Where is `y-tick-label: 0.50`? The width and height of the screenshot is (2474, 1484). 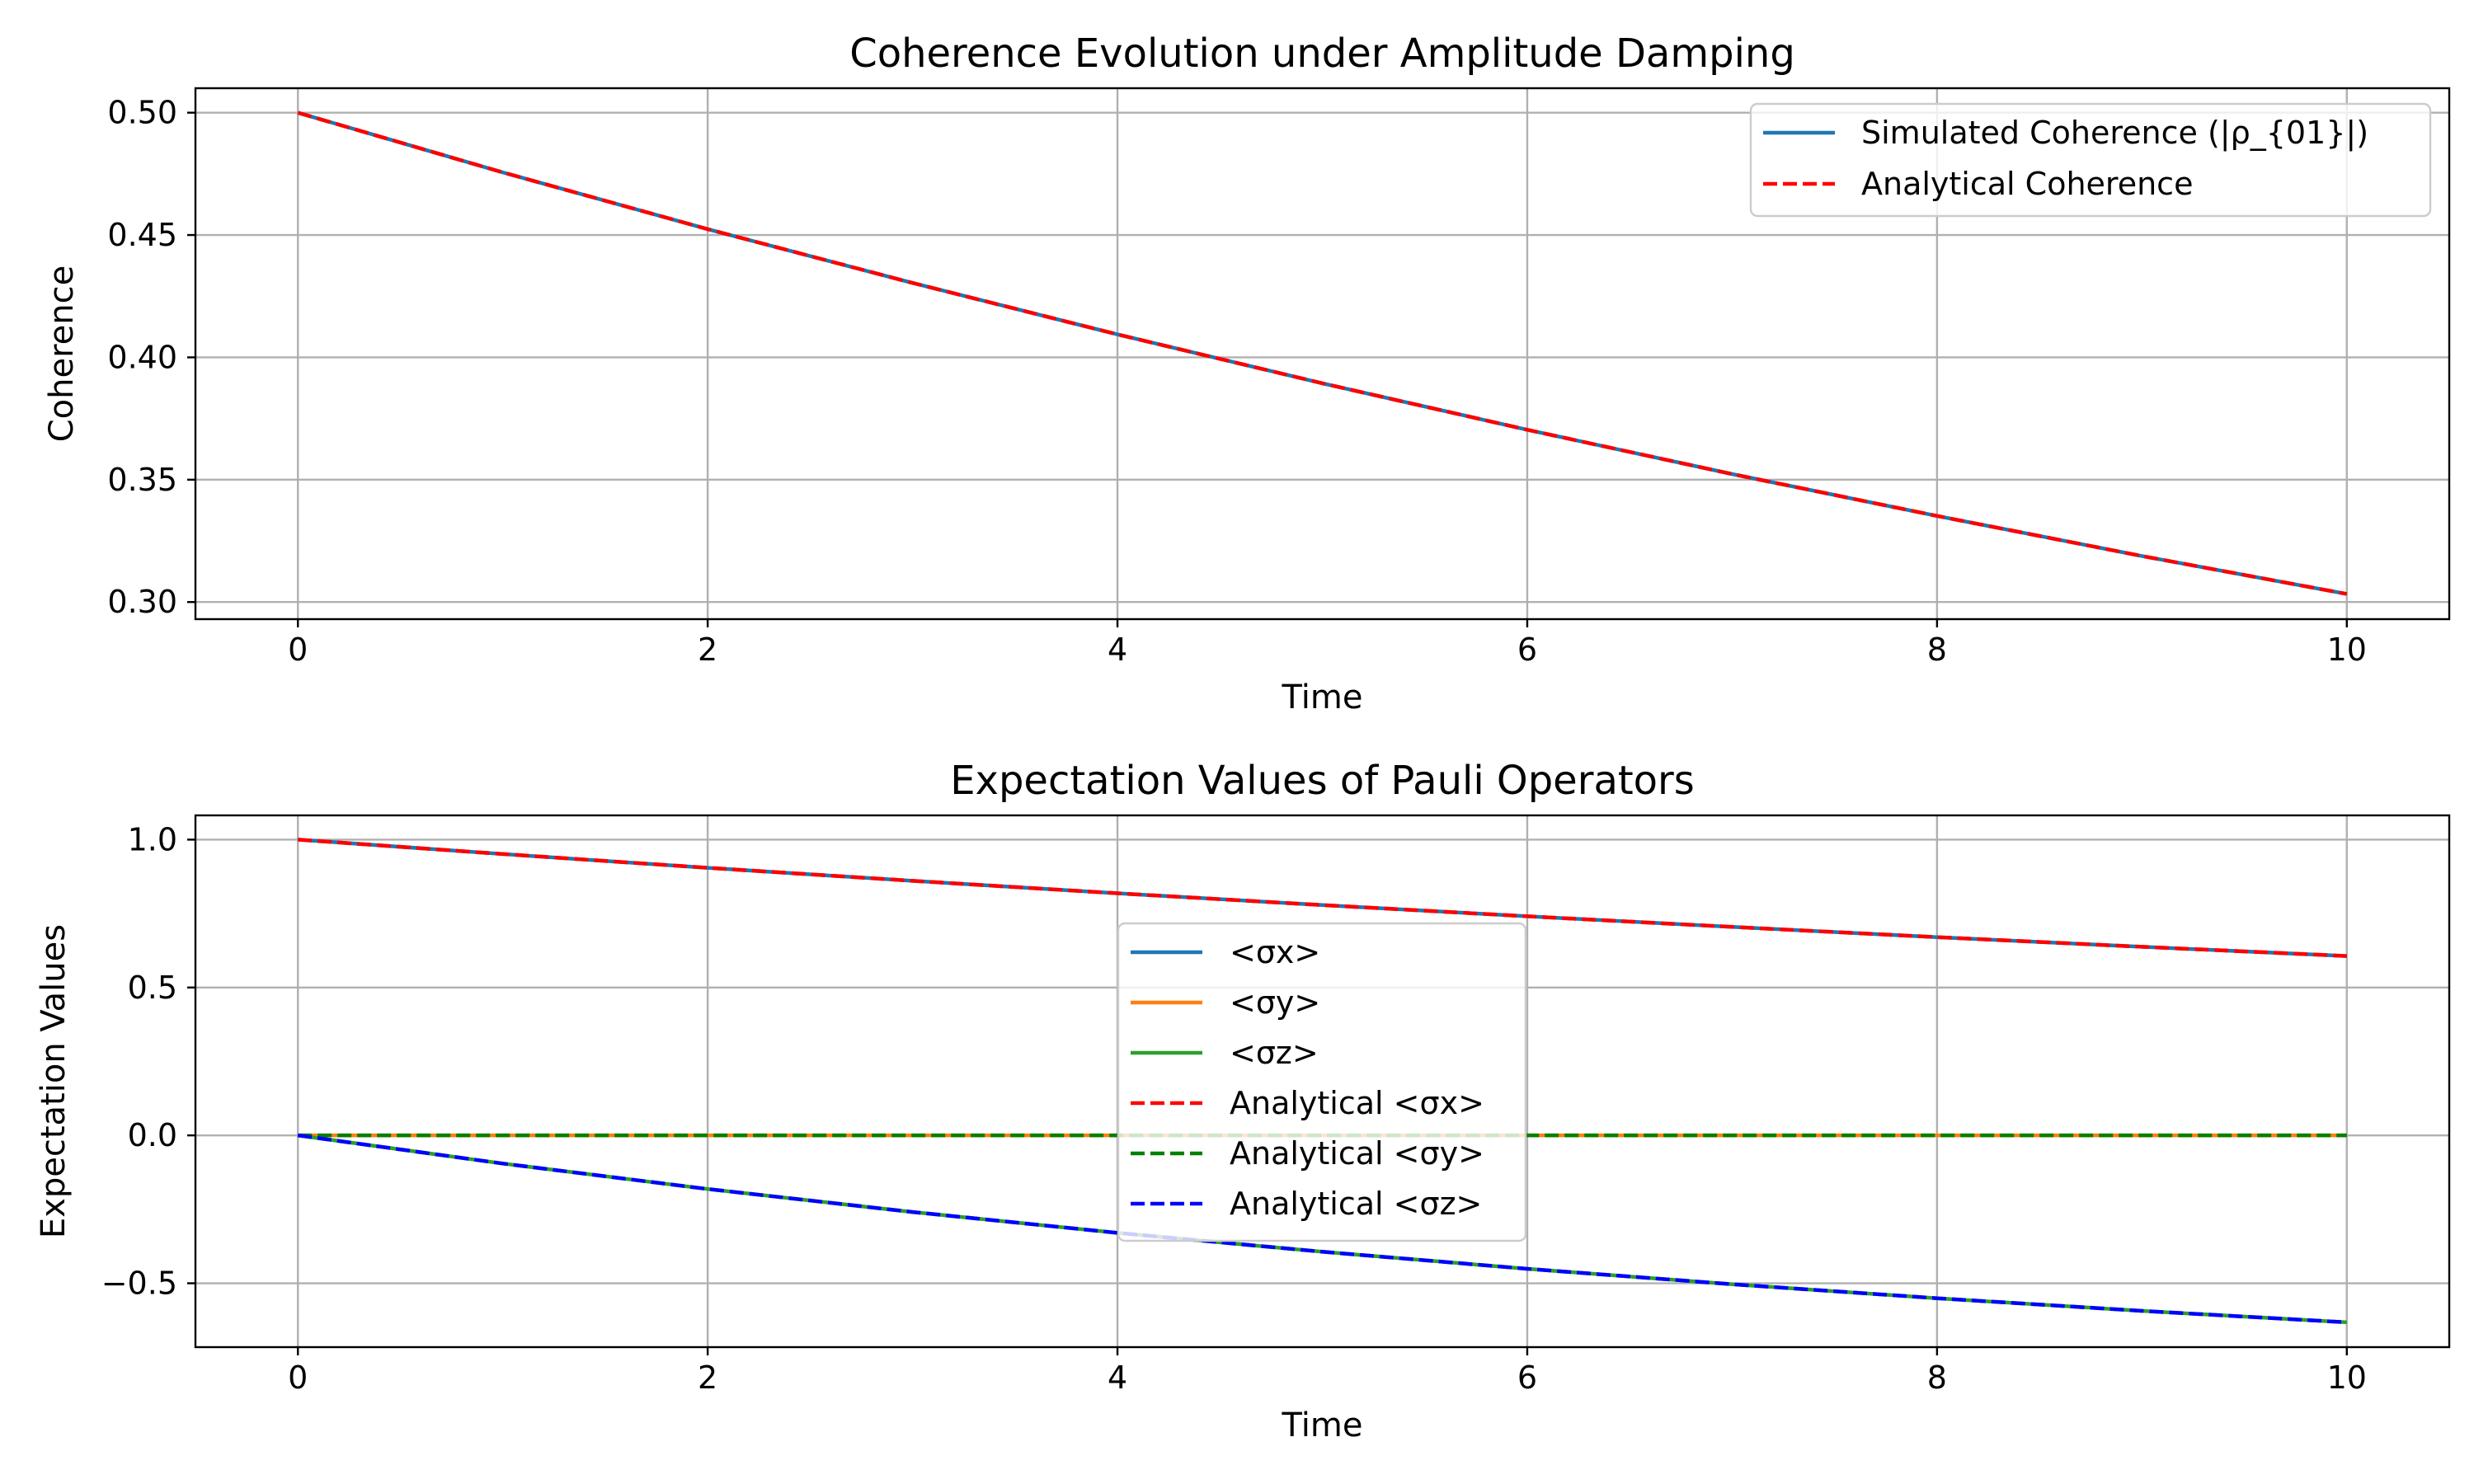
y-tick-label: 0.50 is located at coordinates (142, 113).